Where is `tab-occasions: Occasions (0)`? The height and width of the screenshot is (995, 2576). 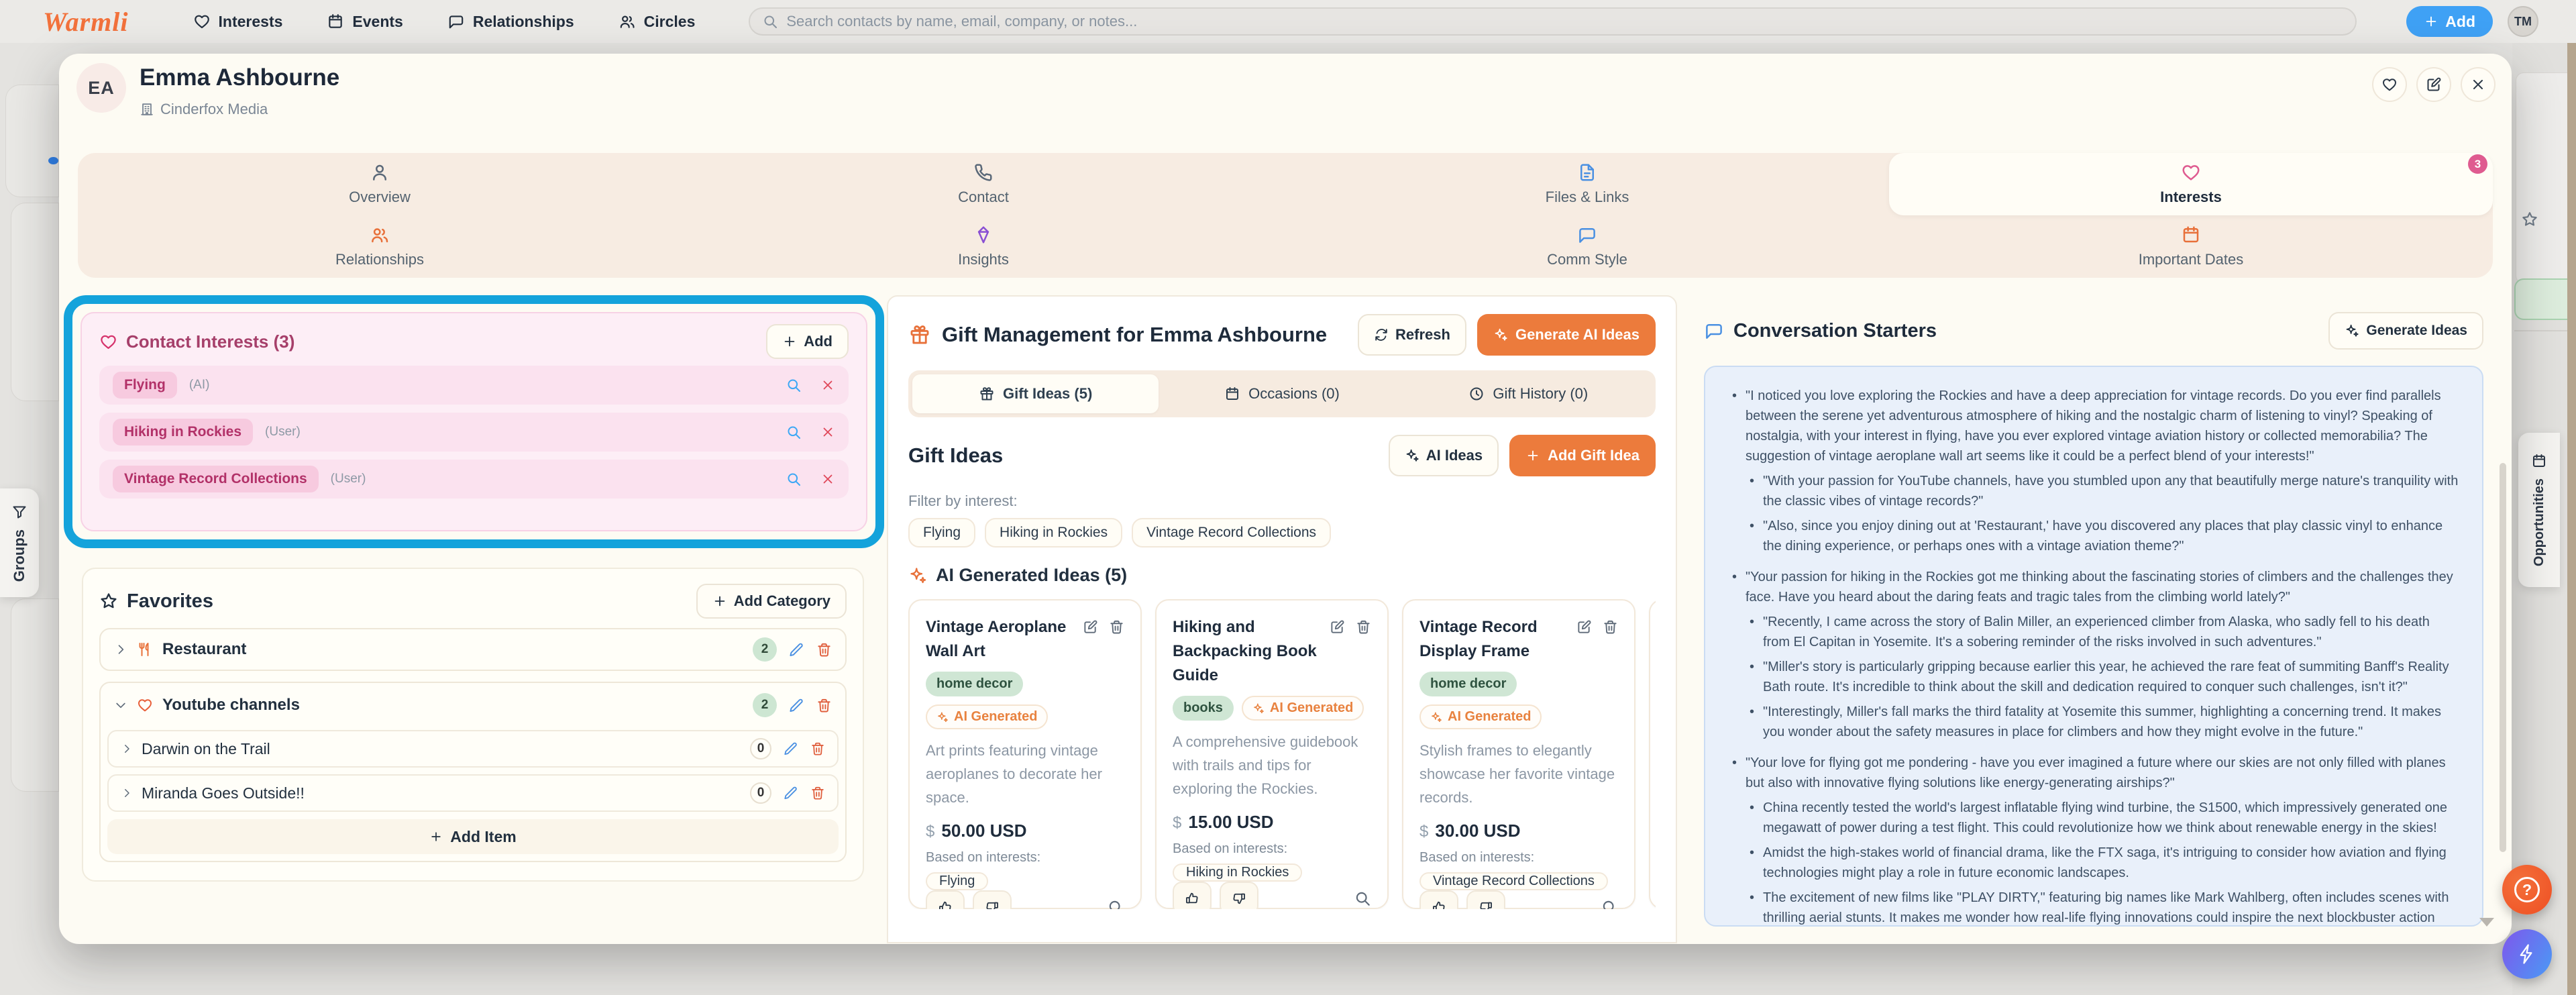 tab-occasions: Occasions (0) is located at coordinates (1282, 394).